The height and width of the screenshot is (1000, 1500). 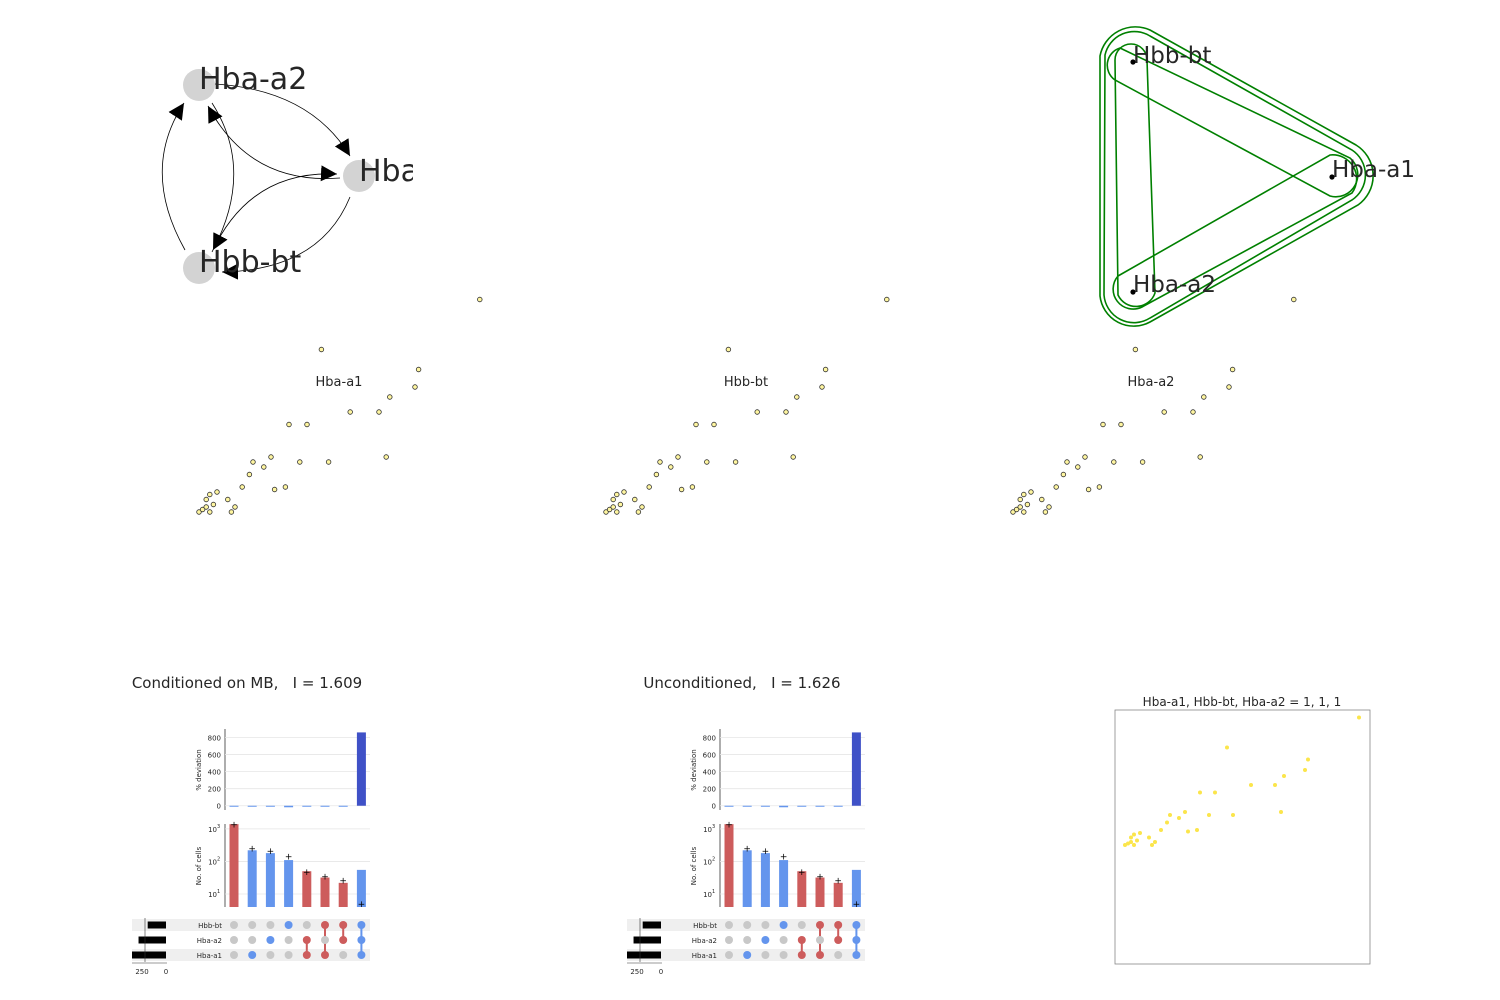 What do you see at coordinates (704, 956) in the screenshot?
I see `set-label: Hba-a1` at bounding box center [704, 956].